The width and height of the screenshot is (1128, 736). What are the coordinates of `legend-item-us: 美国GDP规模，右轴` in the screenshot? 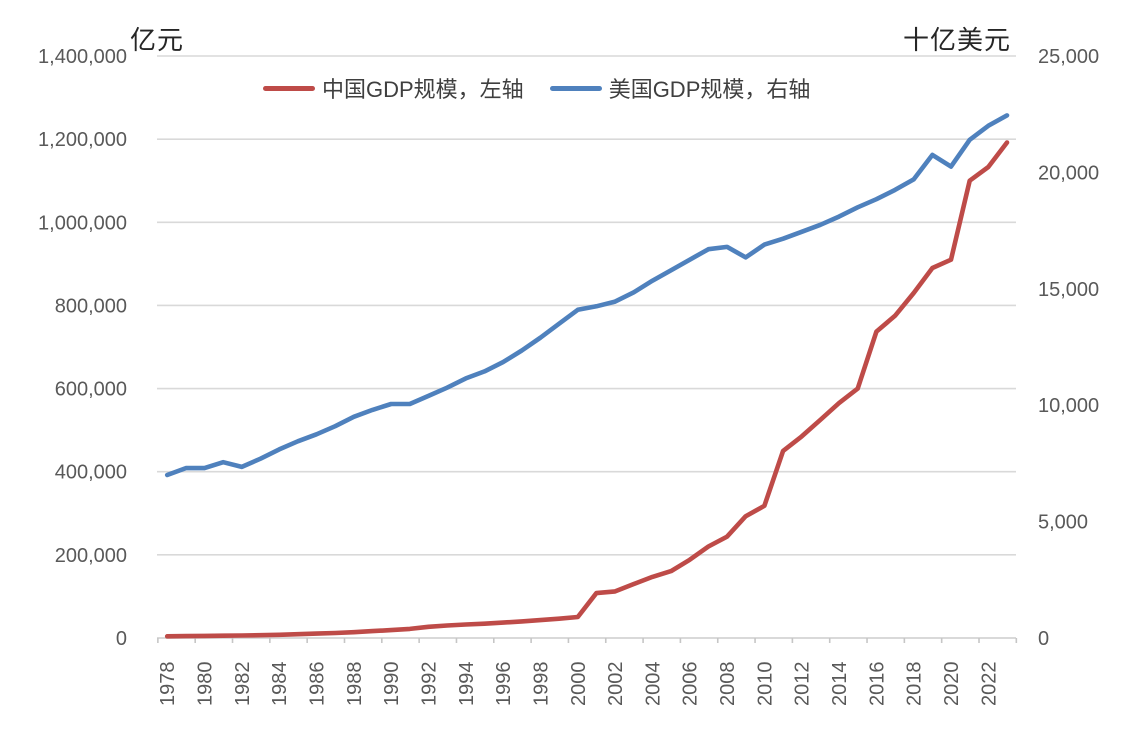 It's located at (680, 88).